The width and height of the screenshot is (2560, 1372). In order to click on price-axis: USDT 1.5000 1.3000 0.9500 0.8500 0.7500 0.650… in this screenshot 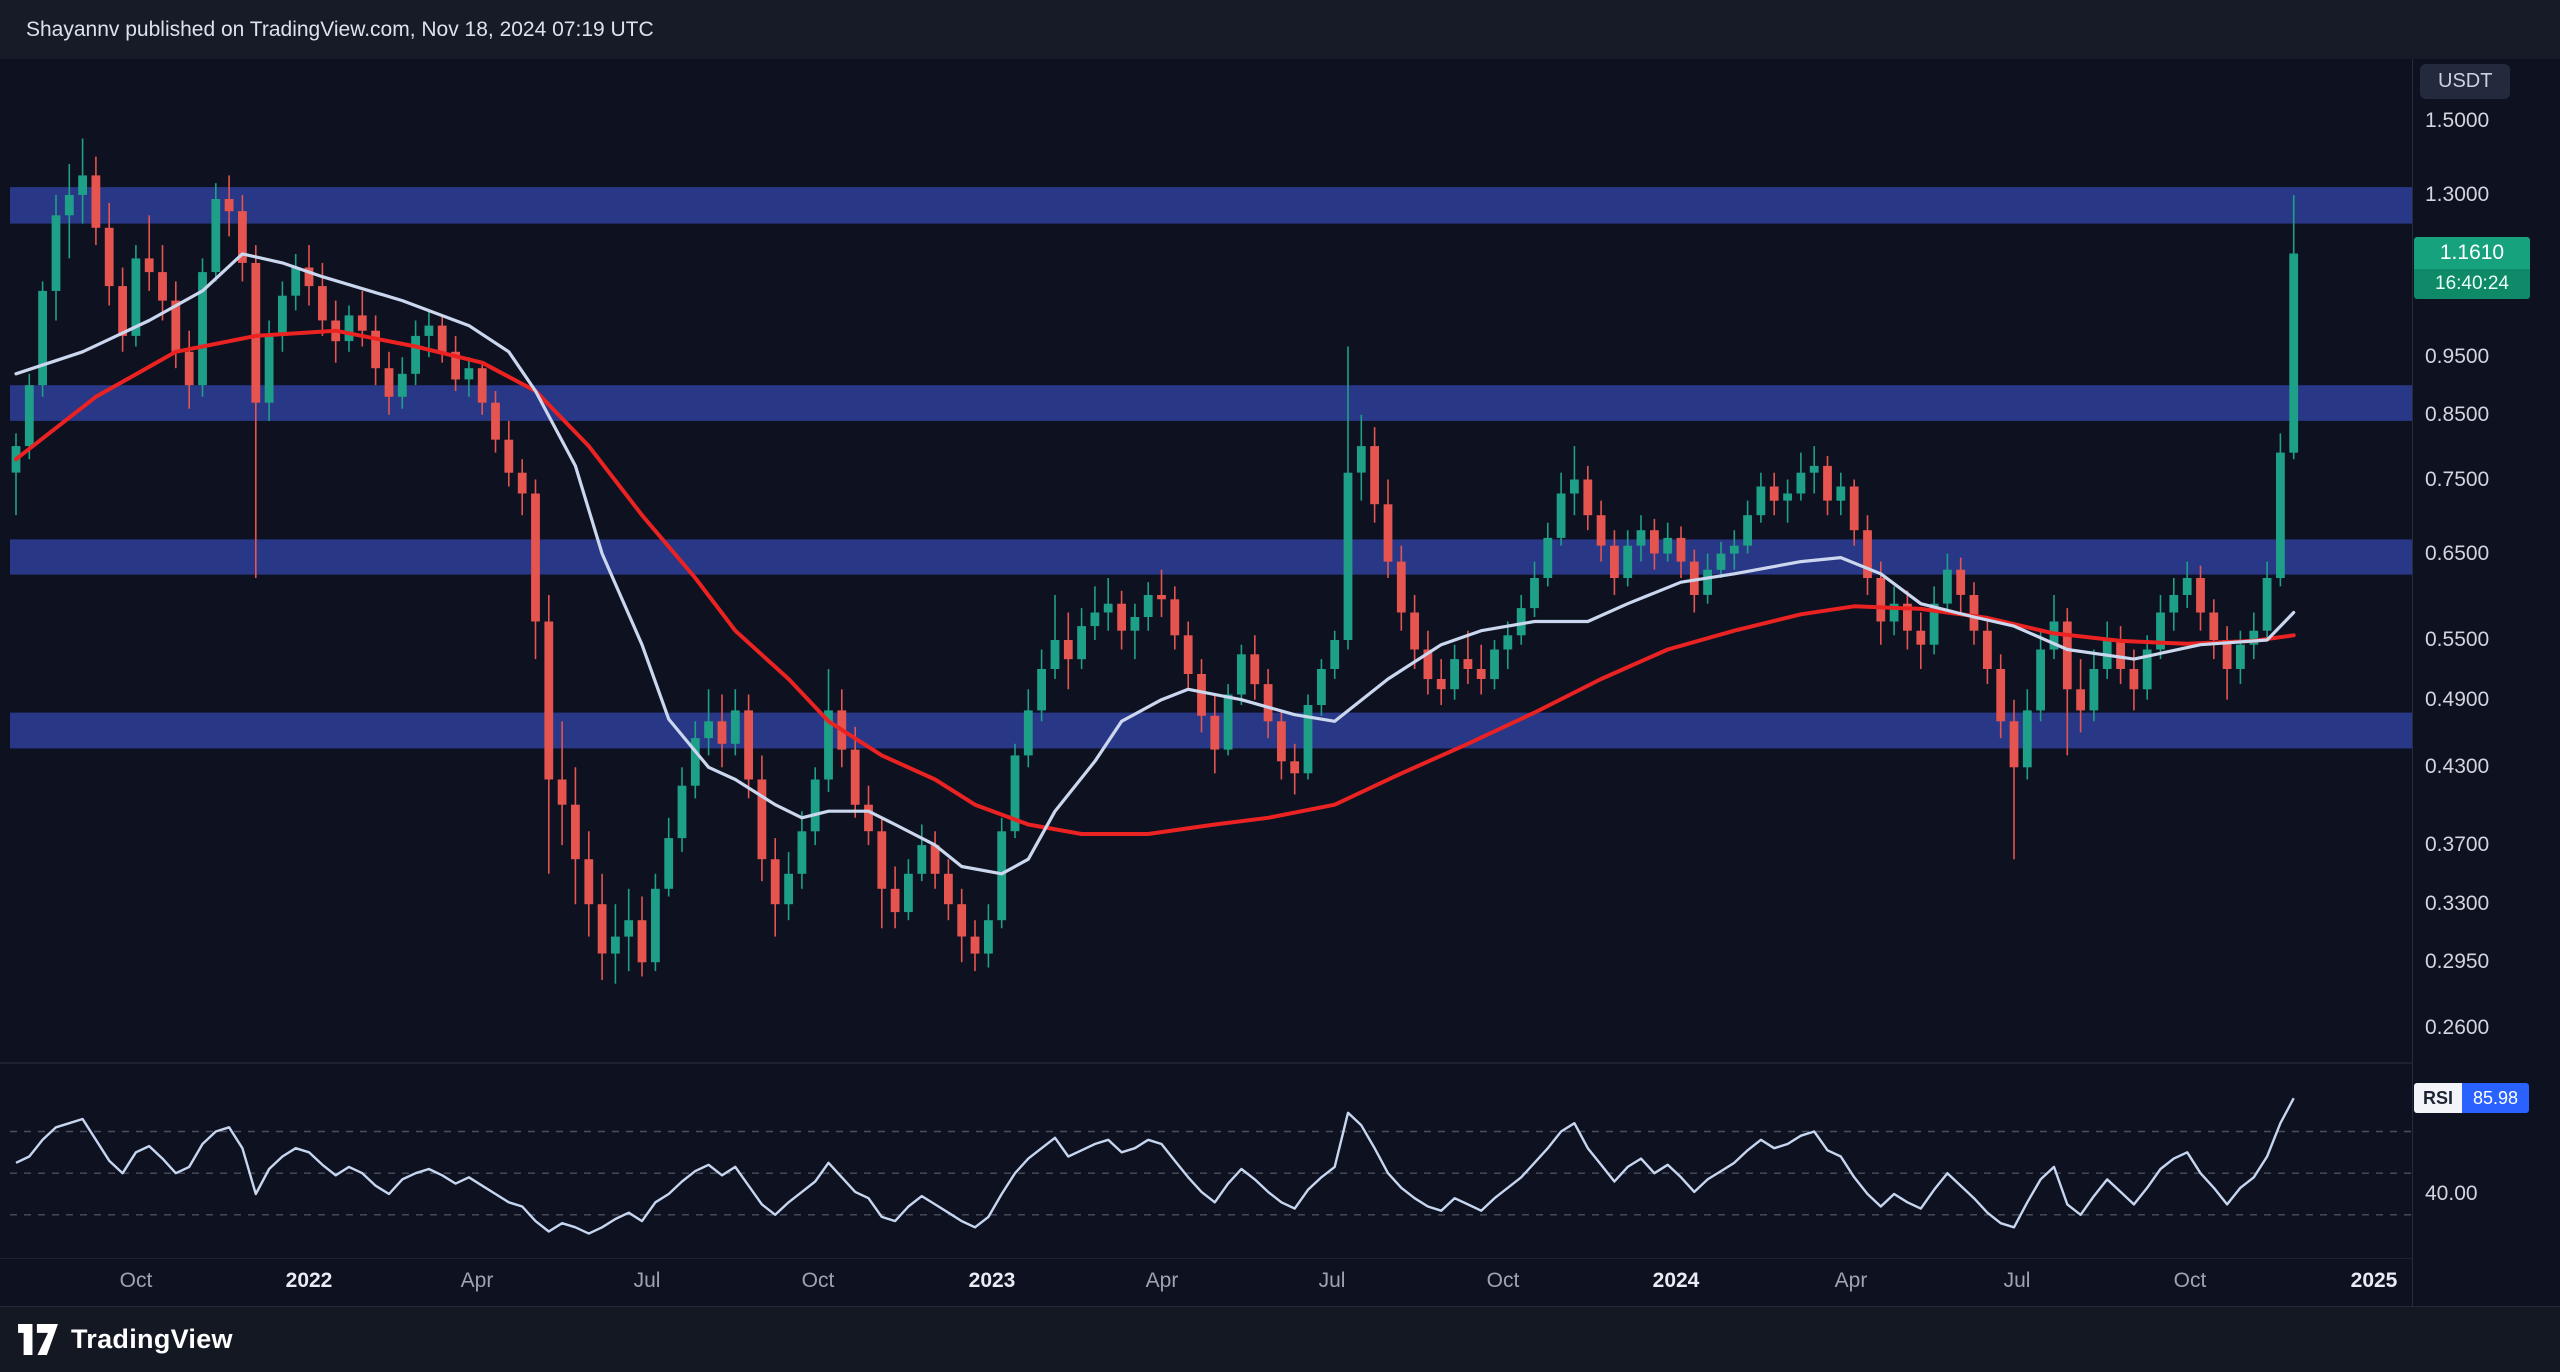, I will do `click(2486, 682)`.